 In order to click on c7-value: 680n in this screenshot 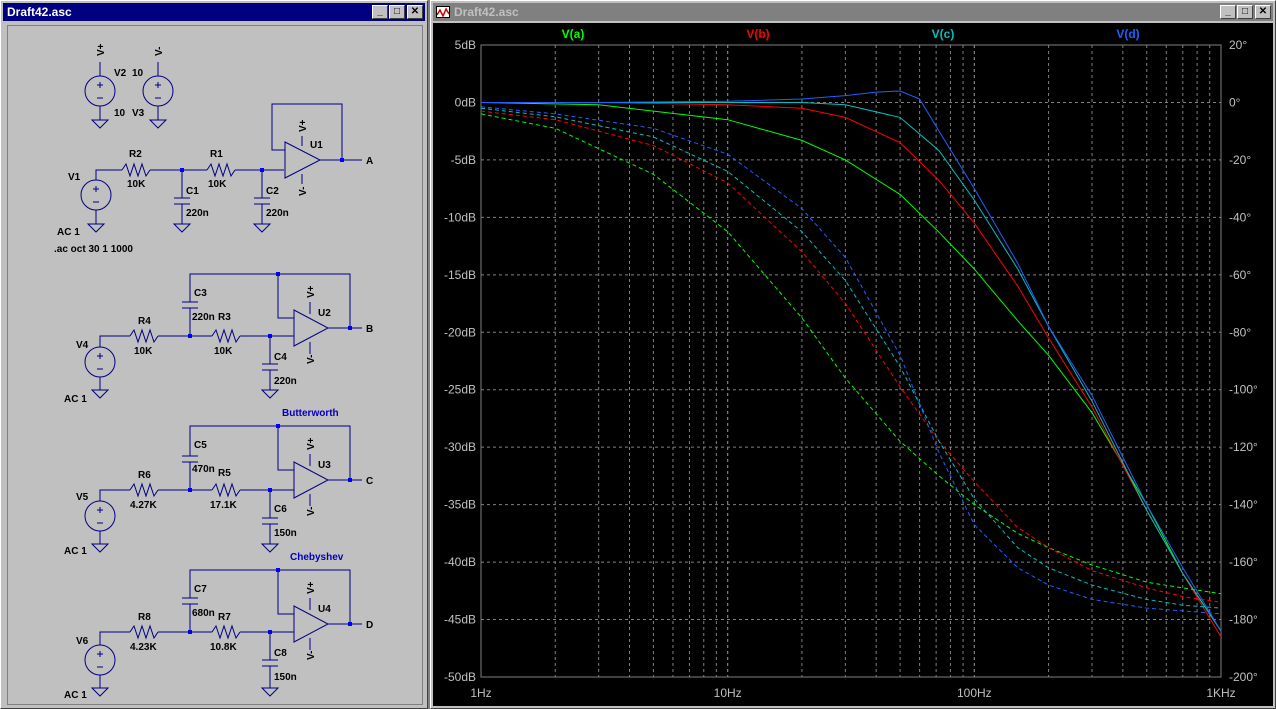, I will do `click(203, 613)`.